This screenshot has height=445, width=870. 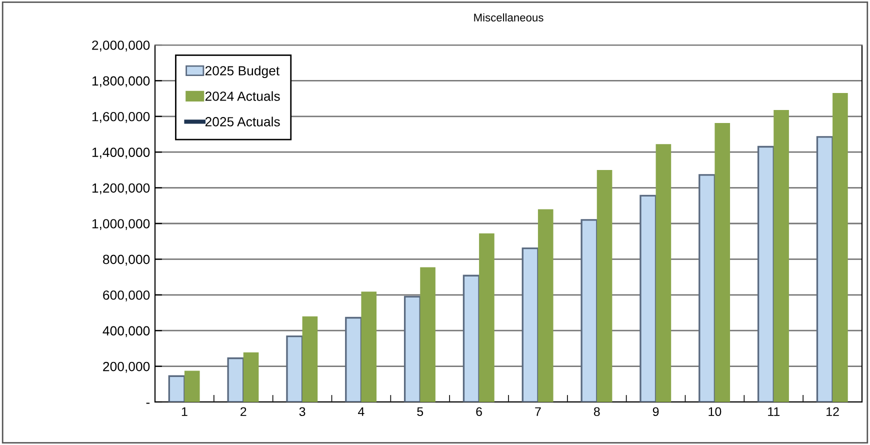 I want to click on legend-label: 2024 Actuals, so click(x=242, y=96).